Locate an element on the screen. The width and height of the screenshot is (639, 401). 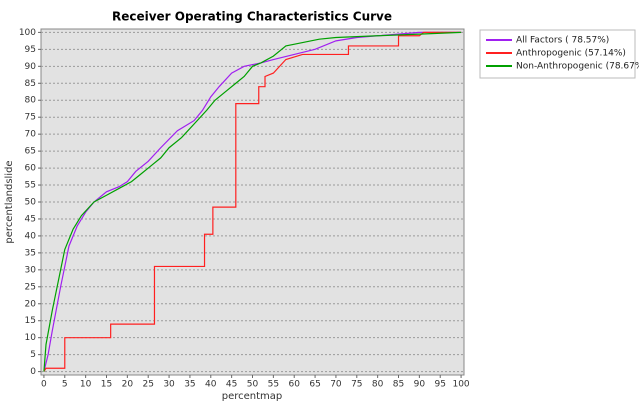
y-tick-label: 75 is located at coordinates (30, 118).